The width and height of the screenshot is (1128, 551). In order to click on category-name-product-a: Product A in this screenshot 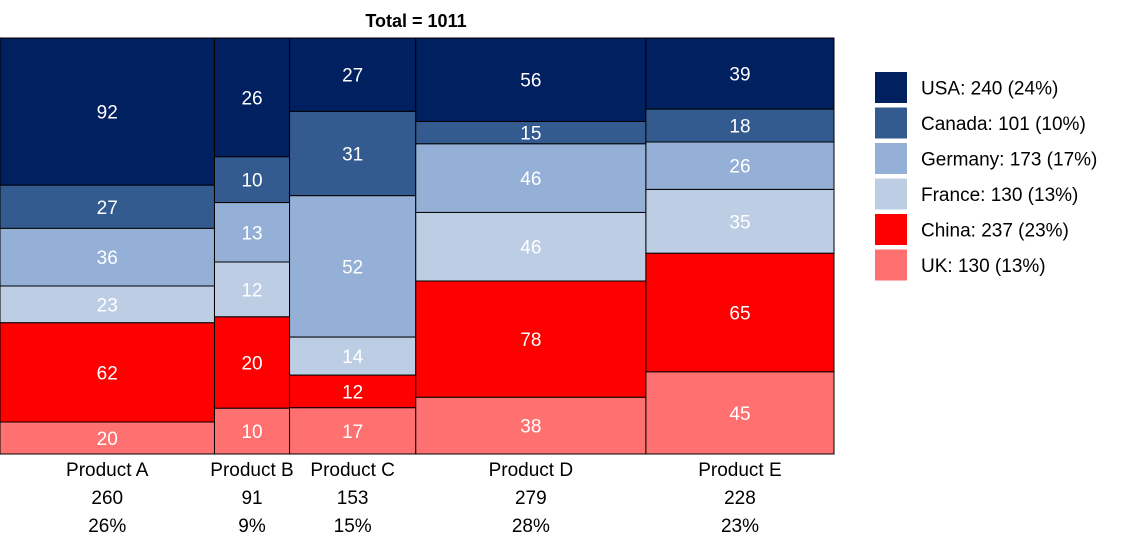, I will do `click(107, 470)`.